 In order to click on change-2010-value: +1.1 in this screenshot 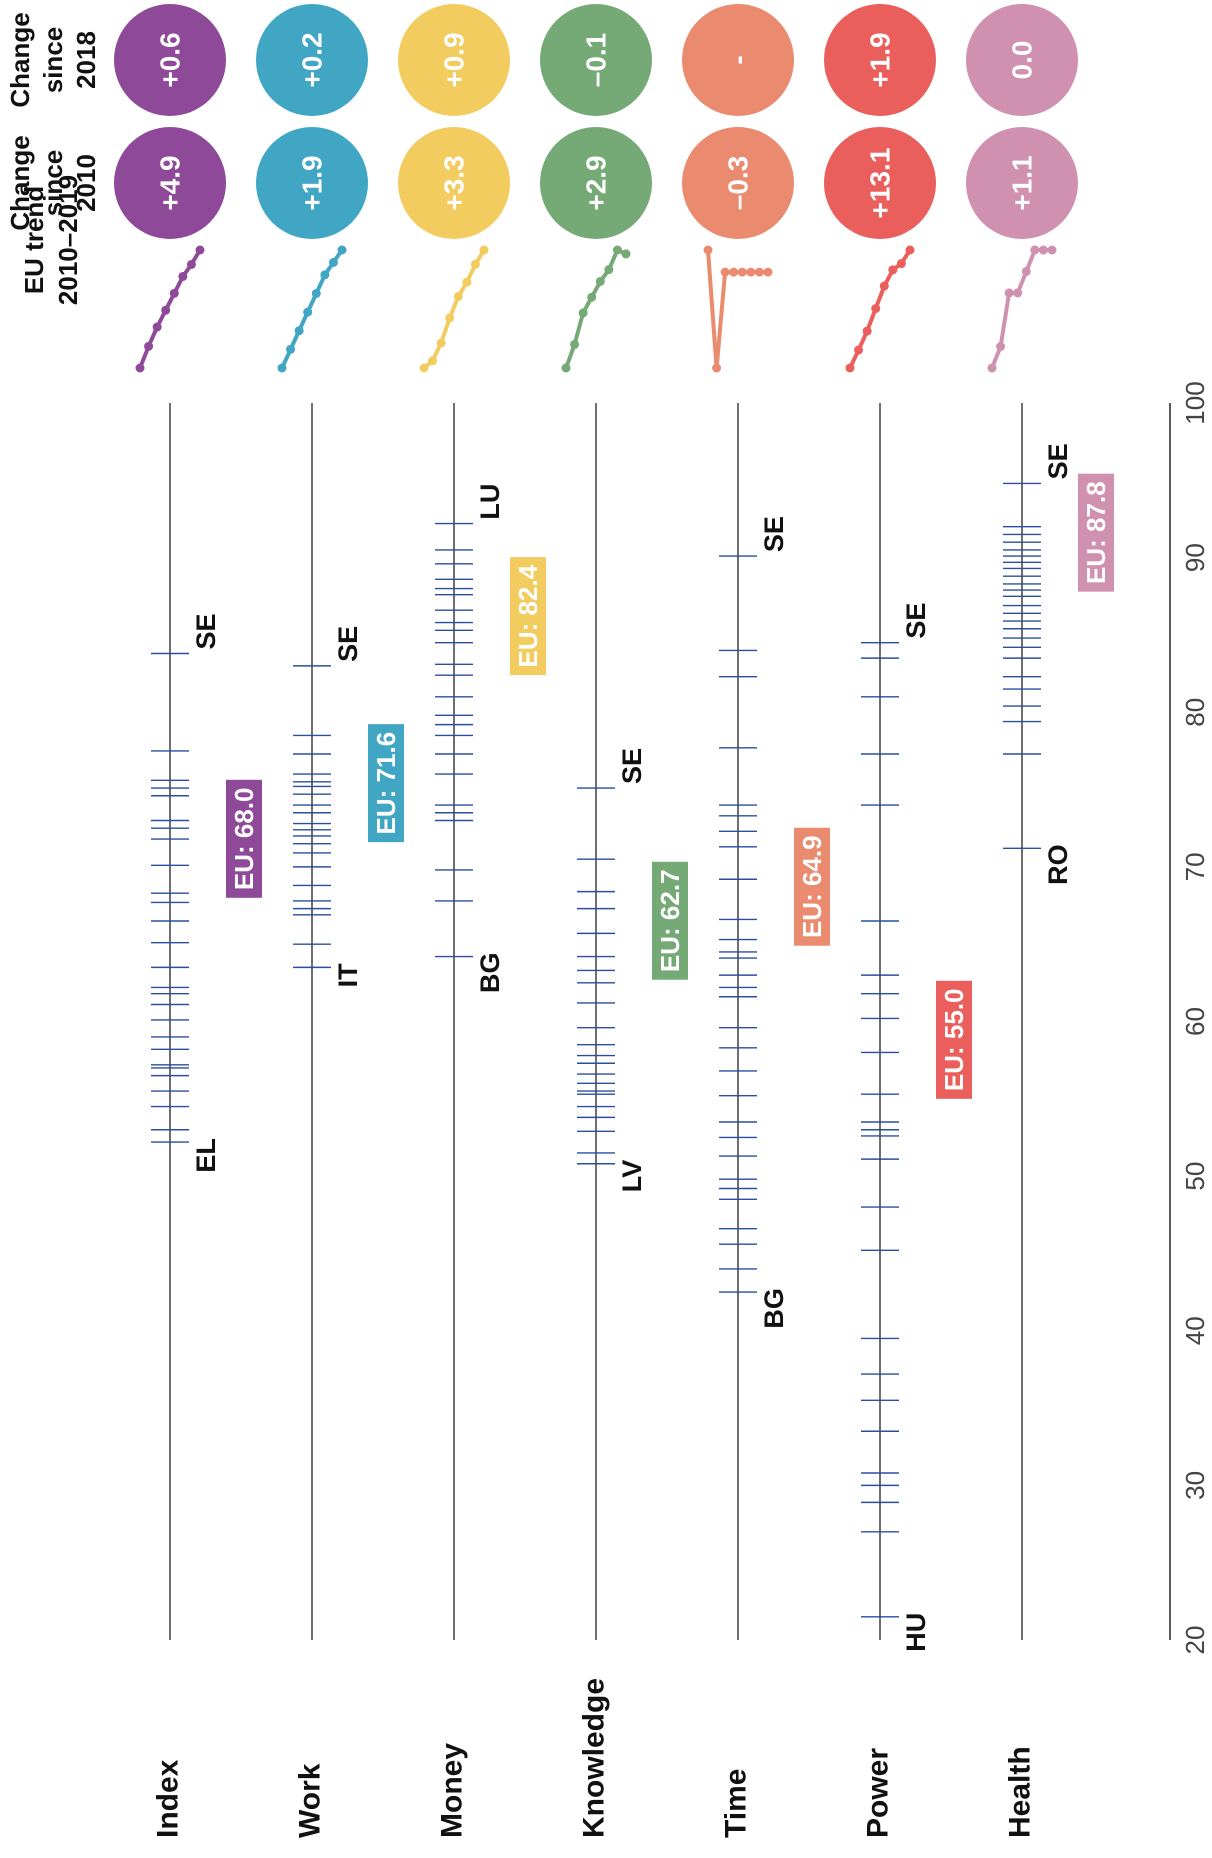, I will do `click(1022, 182)`.